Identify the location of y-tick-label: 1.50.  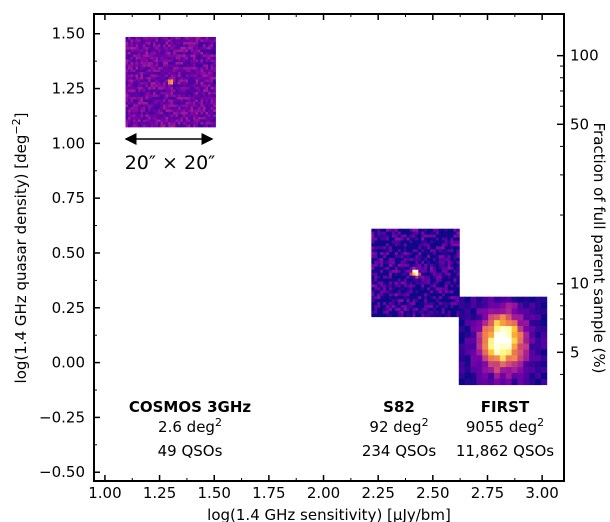
(68, 34).